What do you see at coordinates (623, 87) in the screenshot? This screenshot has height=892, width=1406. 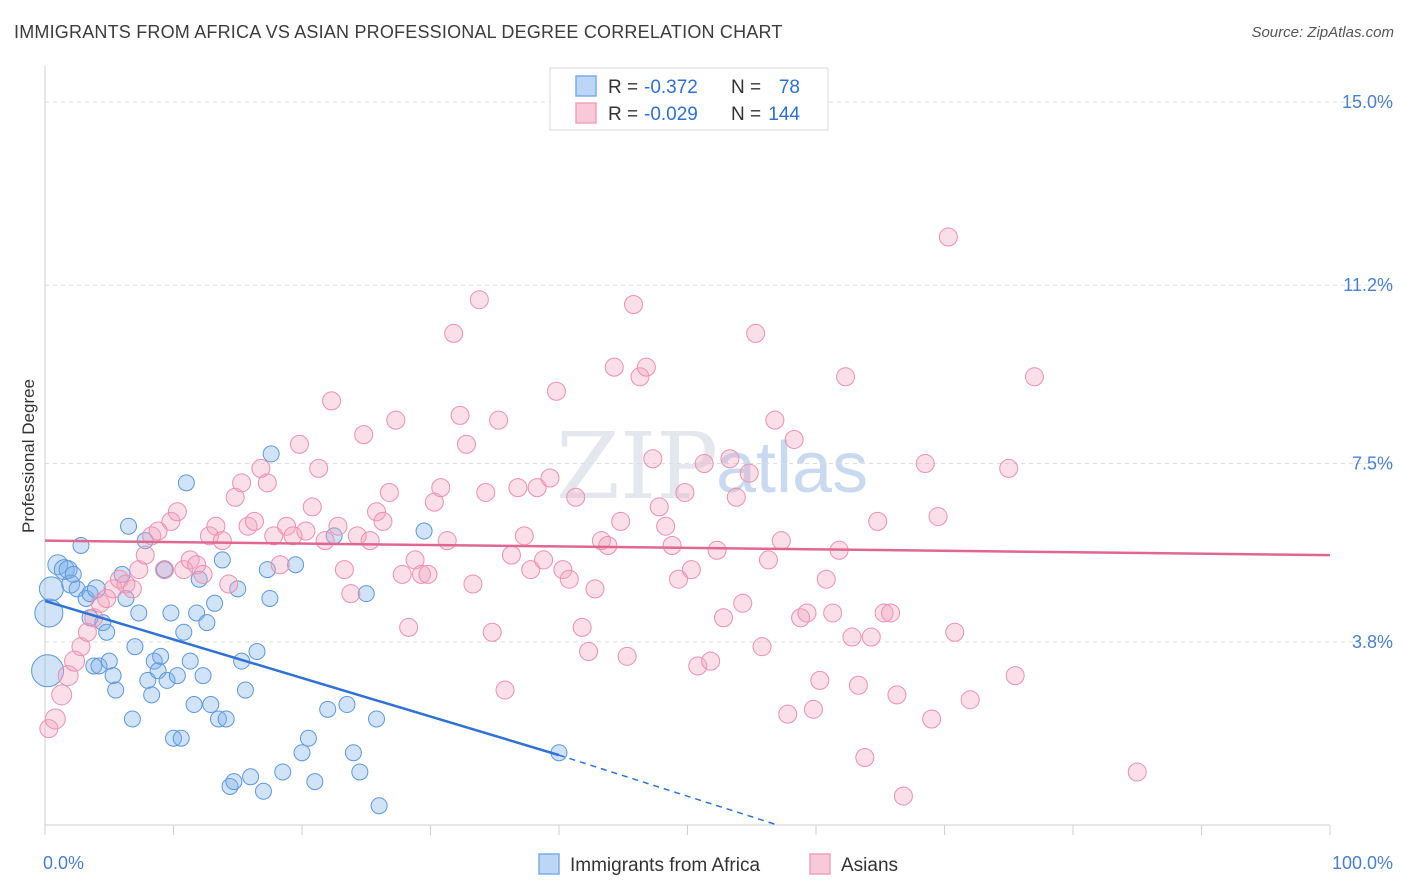 I see `legend-r-label-1: R =` at bounding box center [623, 87].